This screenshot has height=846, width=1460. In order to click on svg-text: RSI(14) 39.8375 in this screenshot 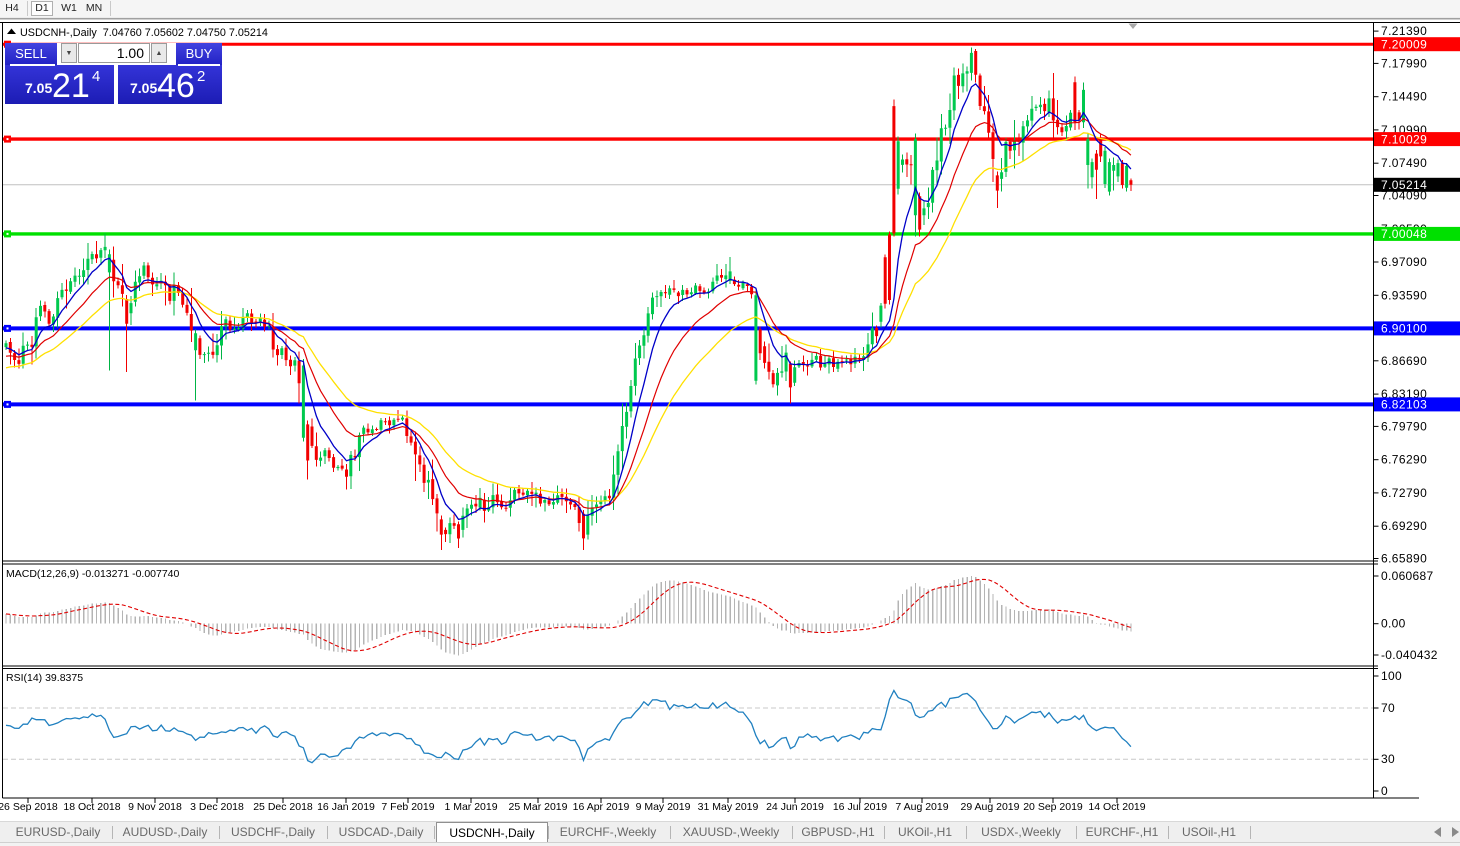, I will do `click(44, 678)`.